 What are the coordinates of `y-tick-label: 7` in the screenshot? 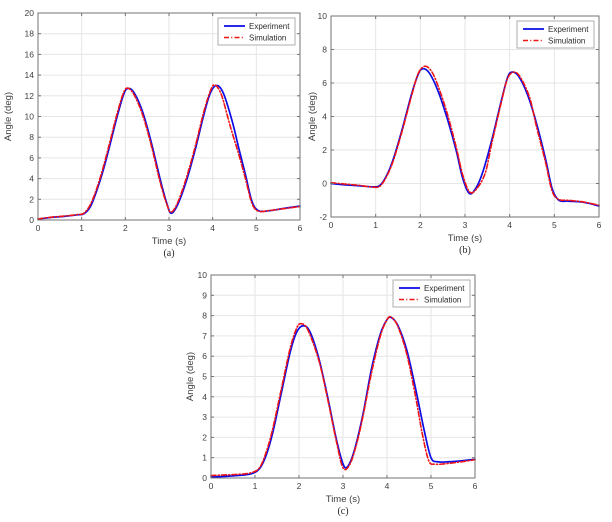 It's located at (204, 336).